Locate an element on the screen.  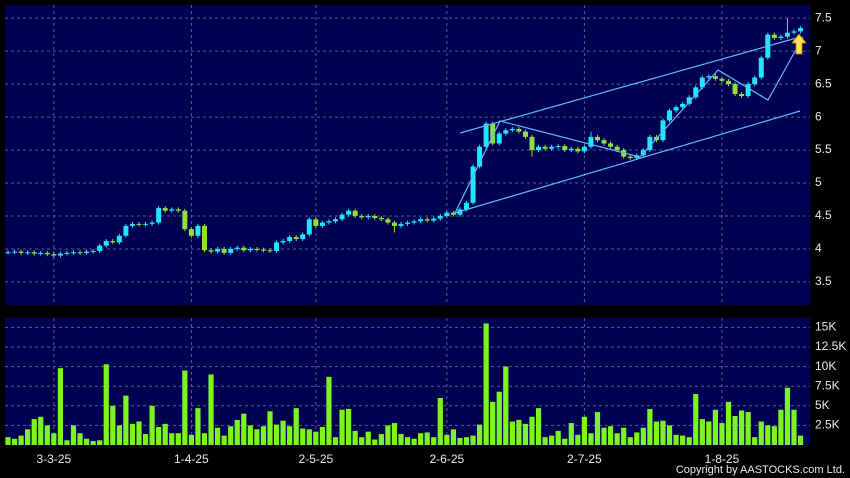
y-tick-label: 4 is located at coordinates (818, 248).